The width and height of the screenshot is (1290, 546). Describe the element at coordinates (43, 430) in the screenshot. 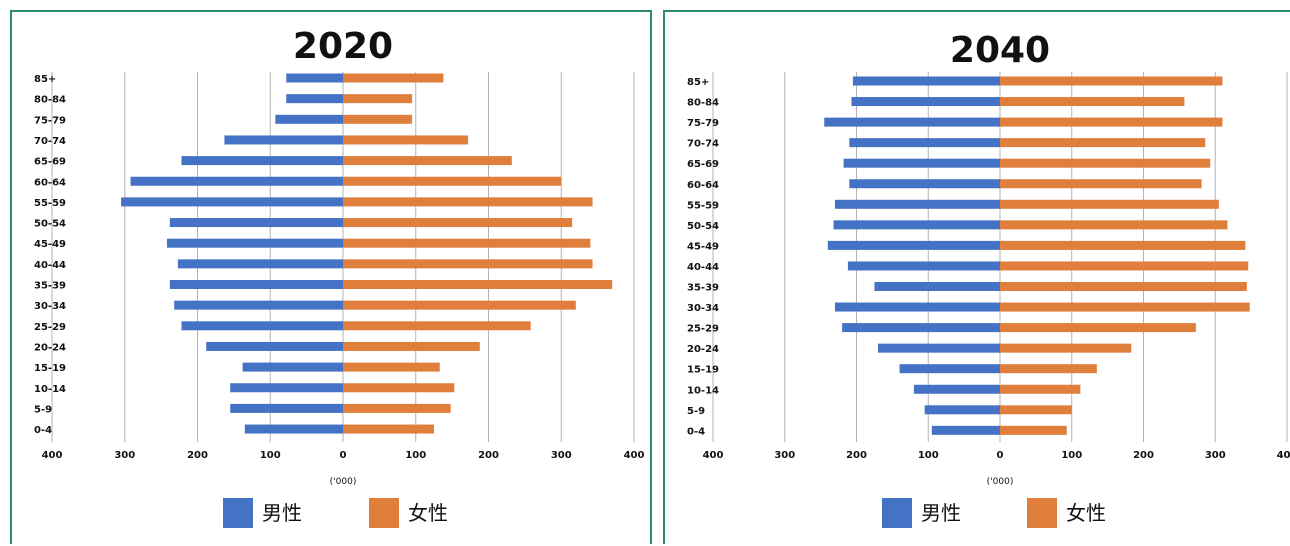

I see `age-group-label: 0-4` at that location.